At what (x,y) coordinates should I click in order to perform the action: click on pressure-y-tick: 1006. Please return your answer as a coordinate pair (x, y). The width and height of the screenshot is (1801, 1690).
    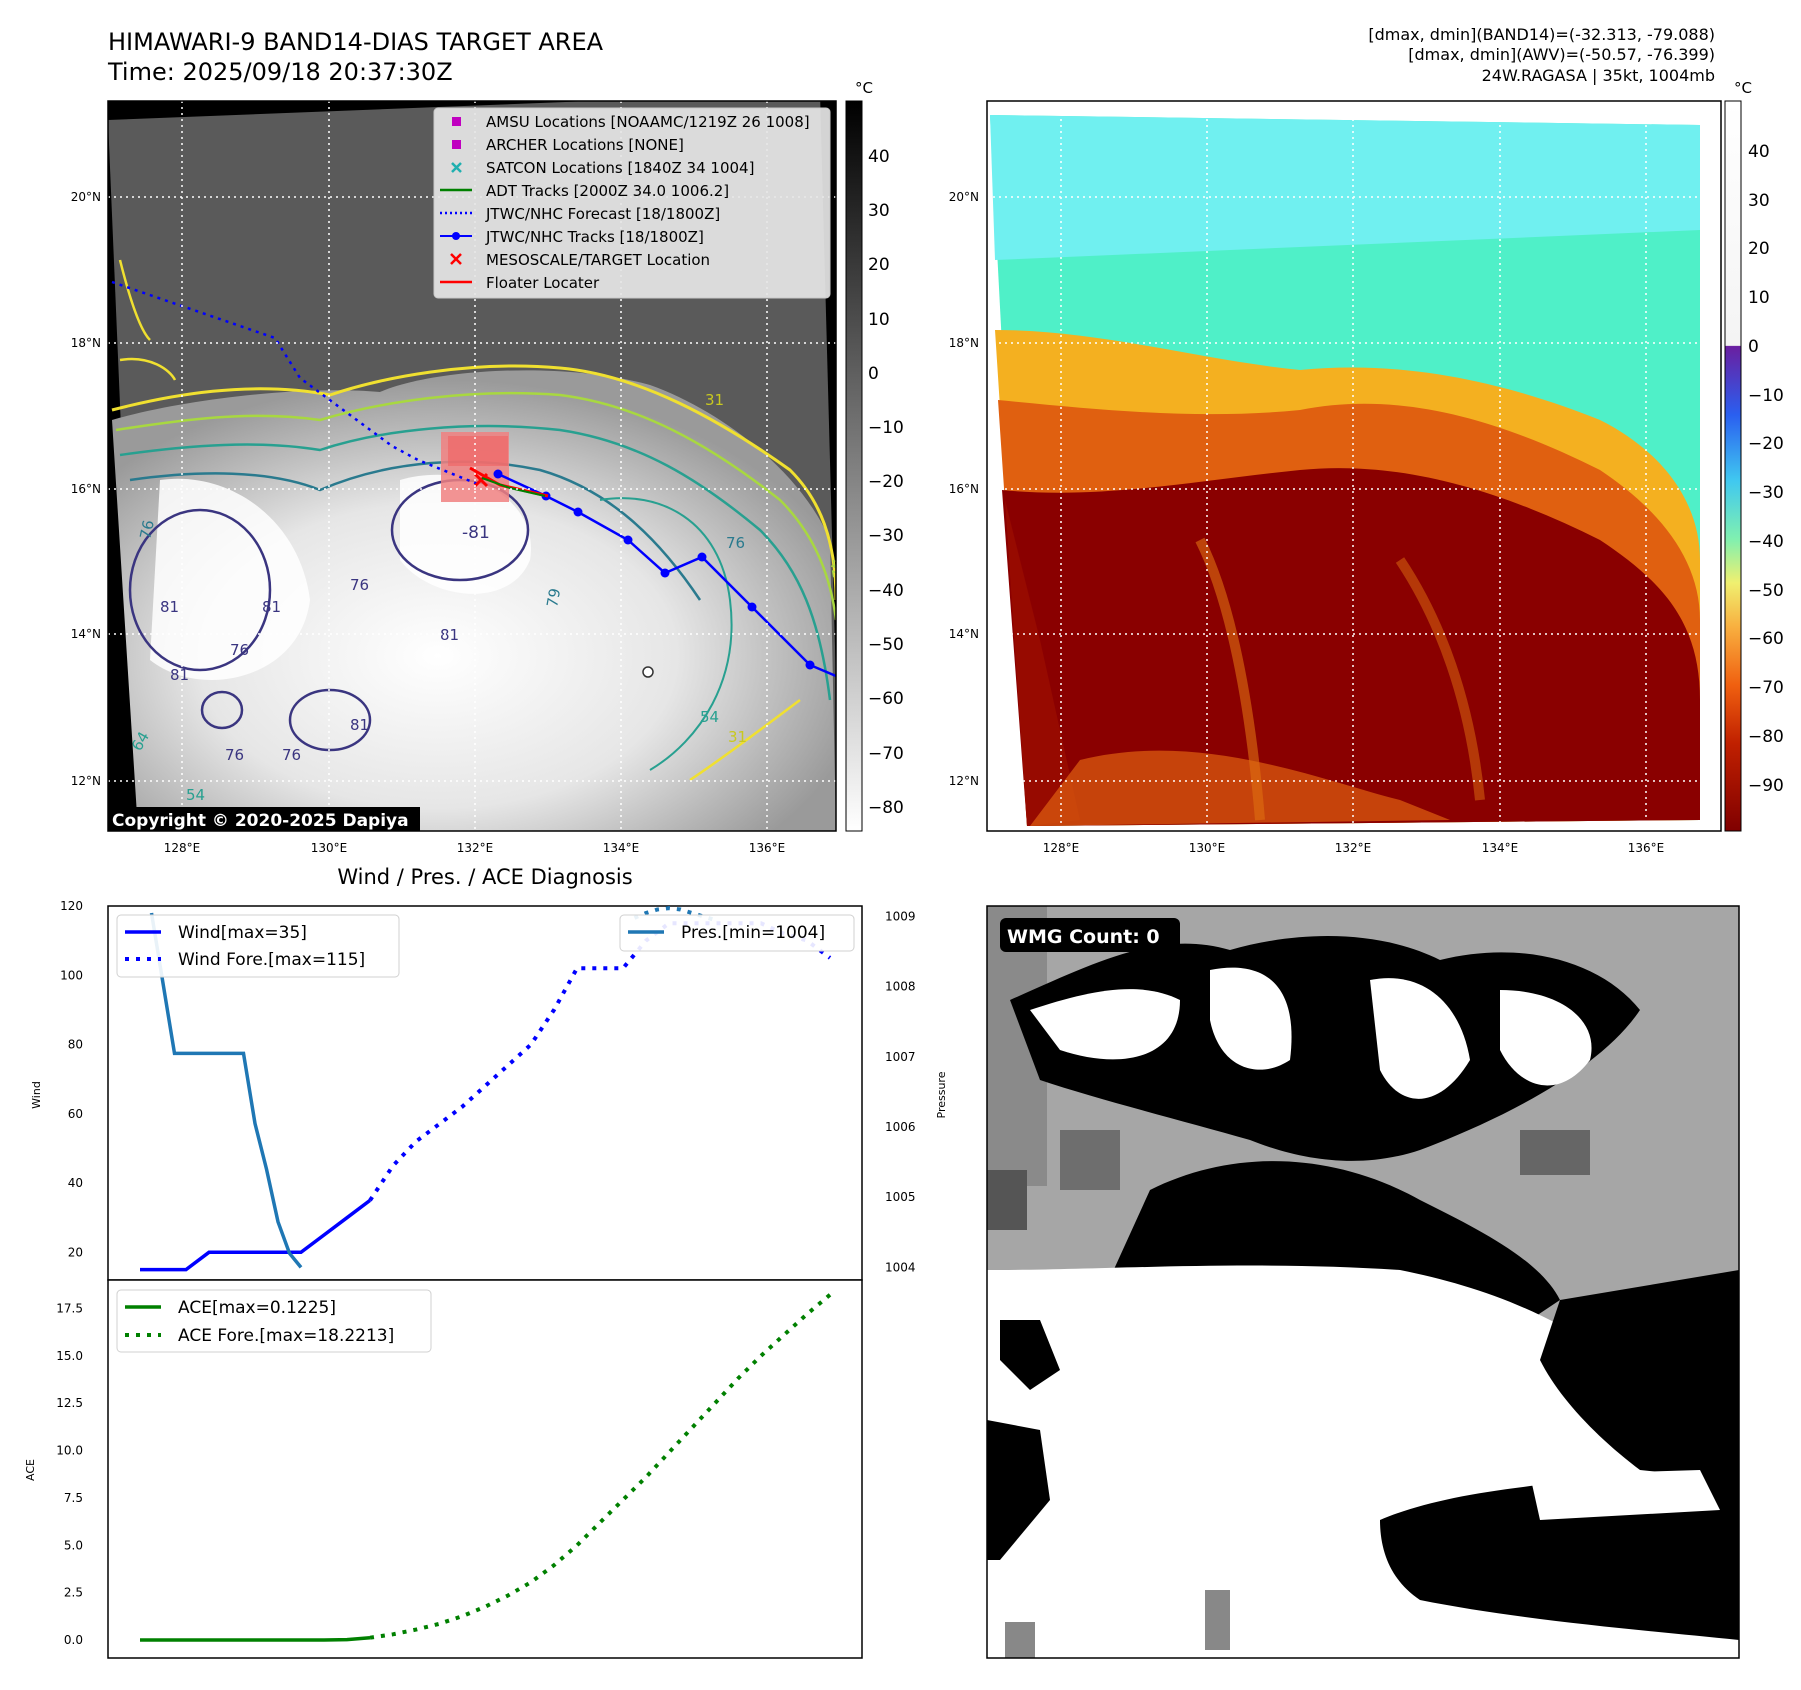
    Looking at the image, I should click on (900, 1127).